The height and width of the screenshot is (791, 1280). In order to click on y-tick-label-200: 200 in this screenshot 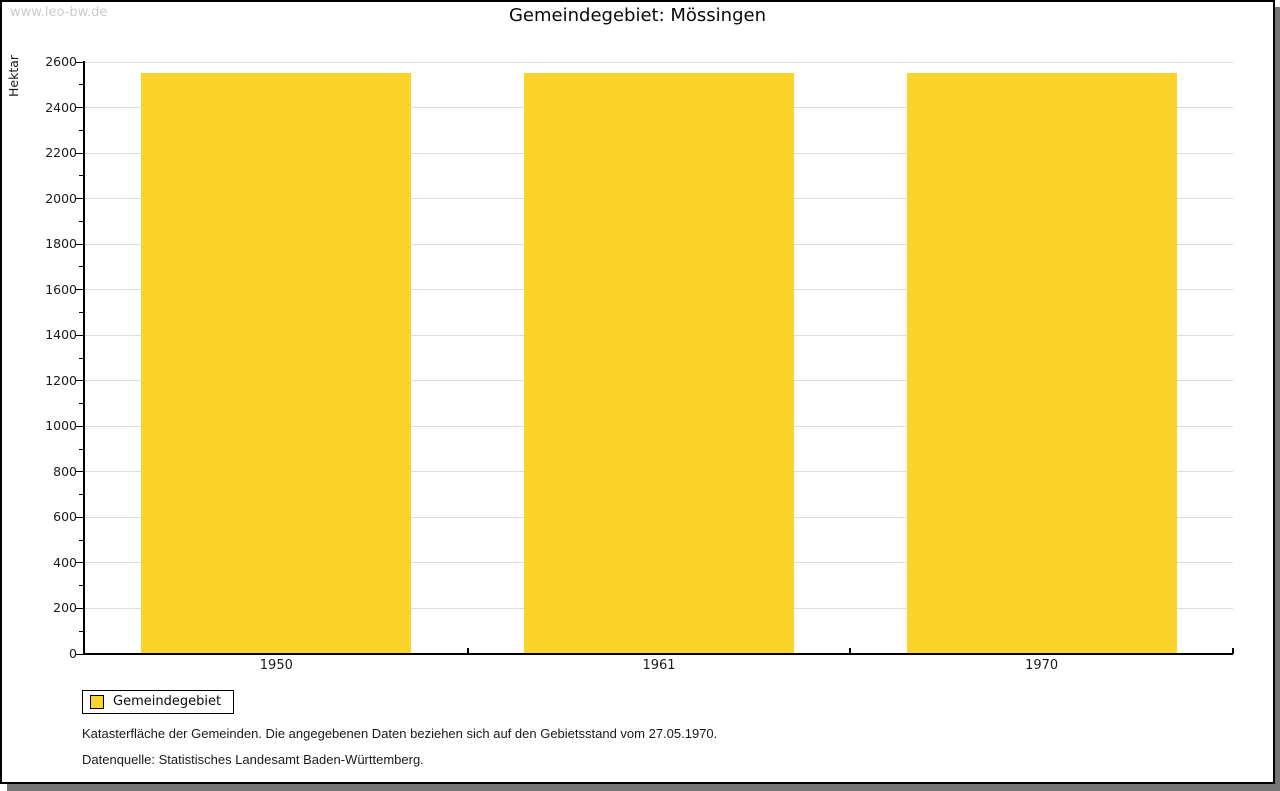, I will do `click(65, 608)`.